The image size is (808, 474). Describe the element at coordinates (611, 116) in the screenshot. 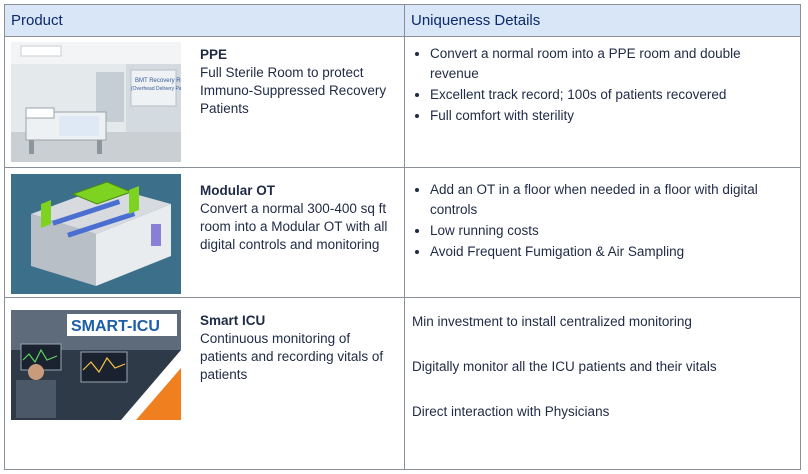

I see `ppe-detail-3: Full comfort with sterility` at that location.